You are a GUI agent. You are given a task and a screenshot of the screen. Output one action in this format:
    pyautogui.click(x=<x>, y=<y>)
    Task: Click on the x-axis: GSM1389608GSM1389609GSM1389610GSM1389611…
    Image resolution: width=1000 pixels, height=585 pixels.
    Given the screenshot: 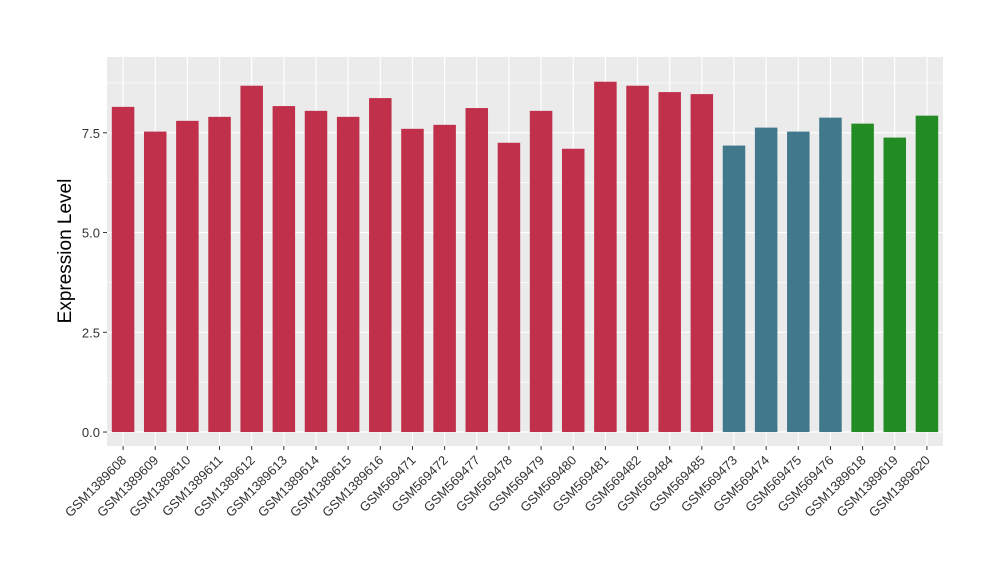 What is the action you would take?
    pyautogui.click(x=497, y=483)
    